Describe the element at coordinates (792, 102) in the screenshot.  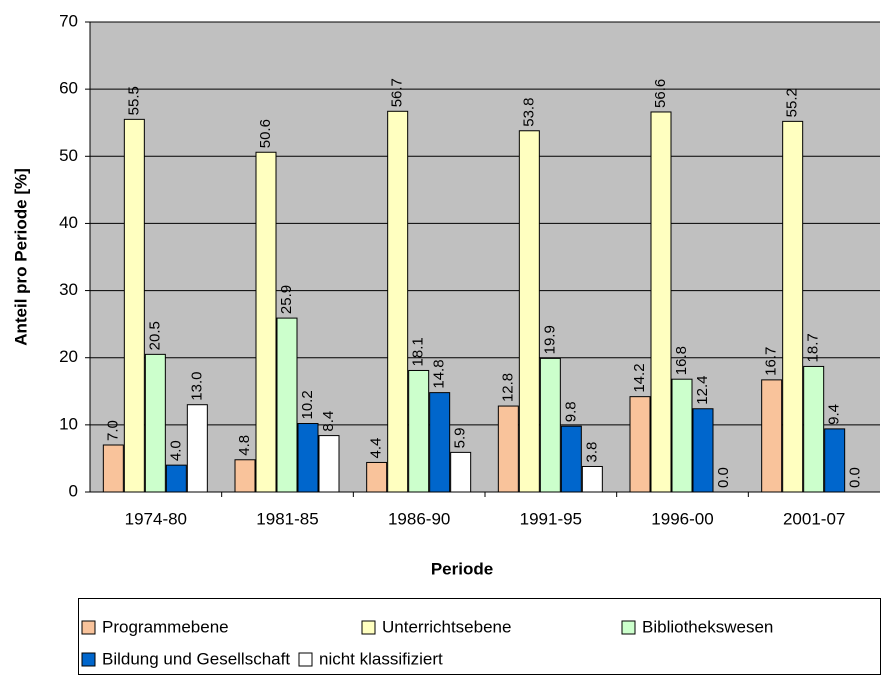
I see `value-label: 55.2` at that location.